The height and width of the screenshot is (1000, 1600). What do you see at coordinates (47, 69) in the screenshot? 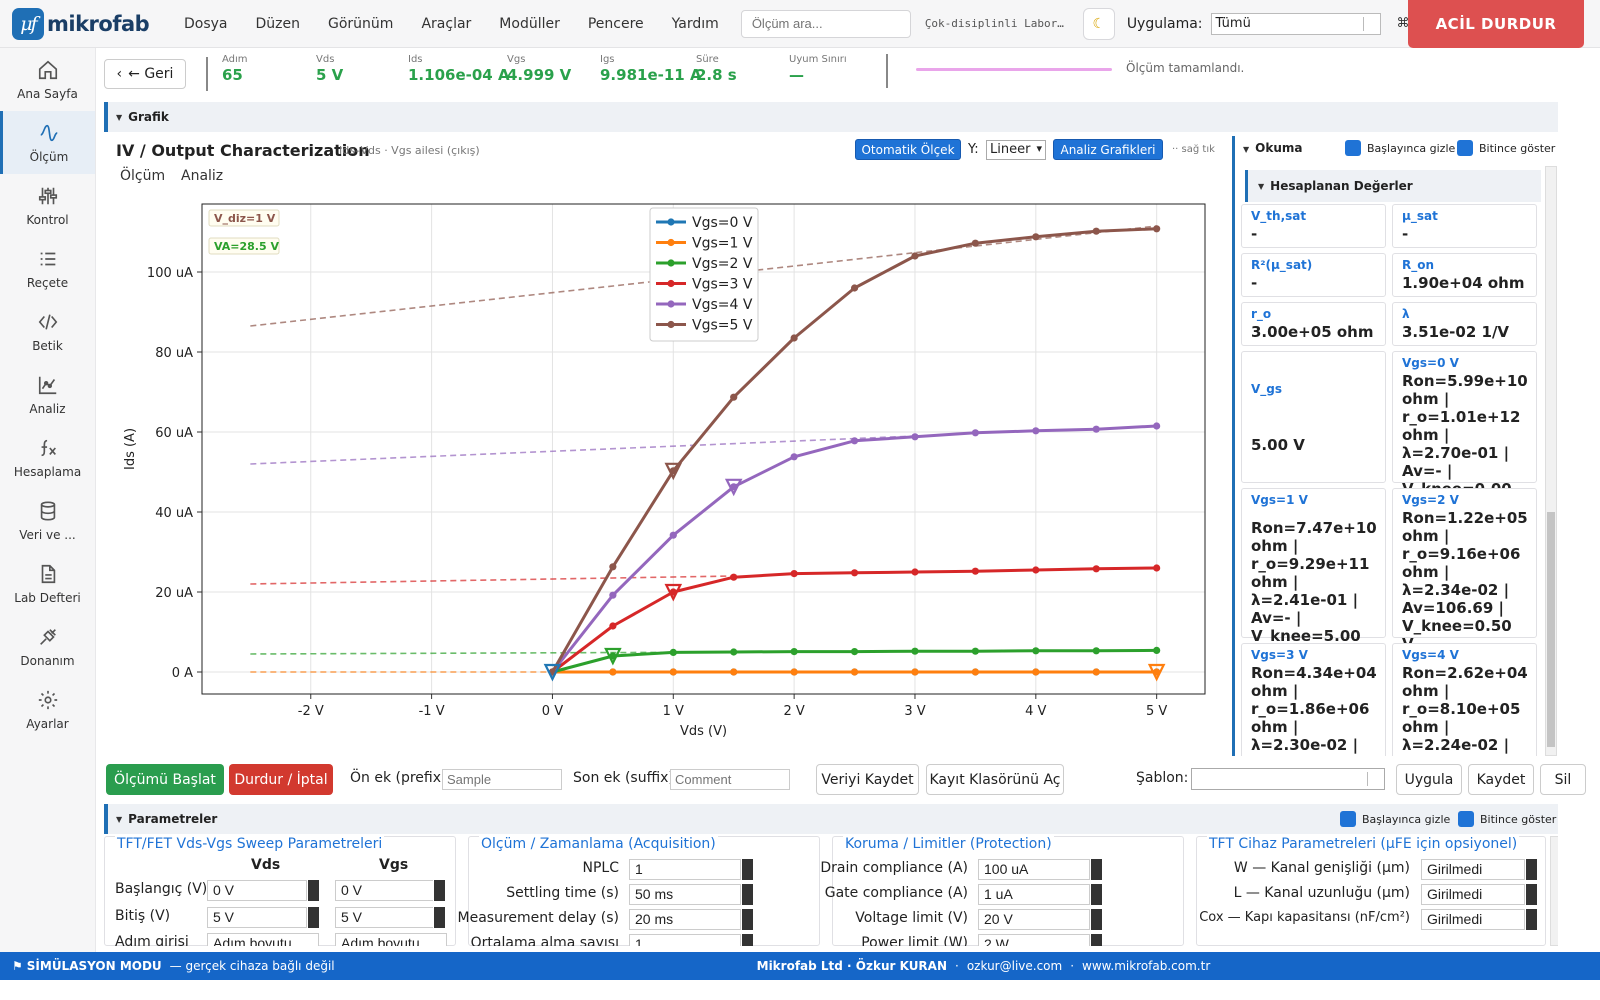
I see `home-icon` at bounding box center [47, 69].